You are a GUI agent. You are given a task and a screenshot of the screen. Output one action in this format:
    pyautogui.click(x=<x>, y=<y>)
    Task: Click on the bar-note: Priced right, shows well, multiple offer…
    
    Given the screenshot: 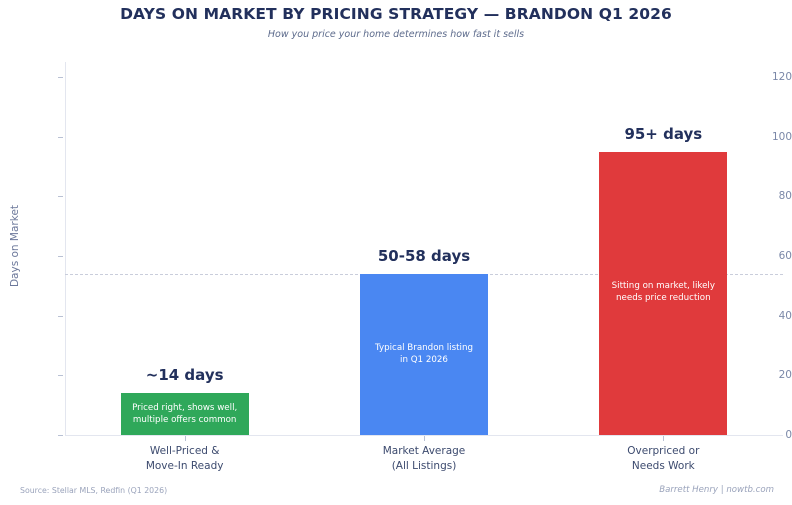 What is the action you would take?
    pyautogui.click(x=185, y=414)
    